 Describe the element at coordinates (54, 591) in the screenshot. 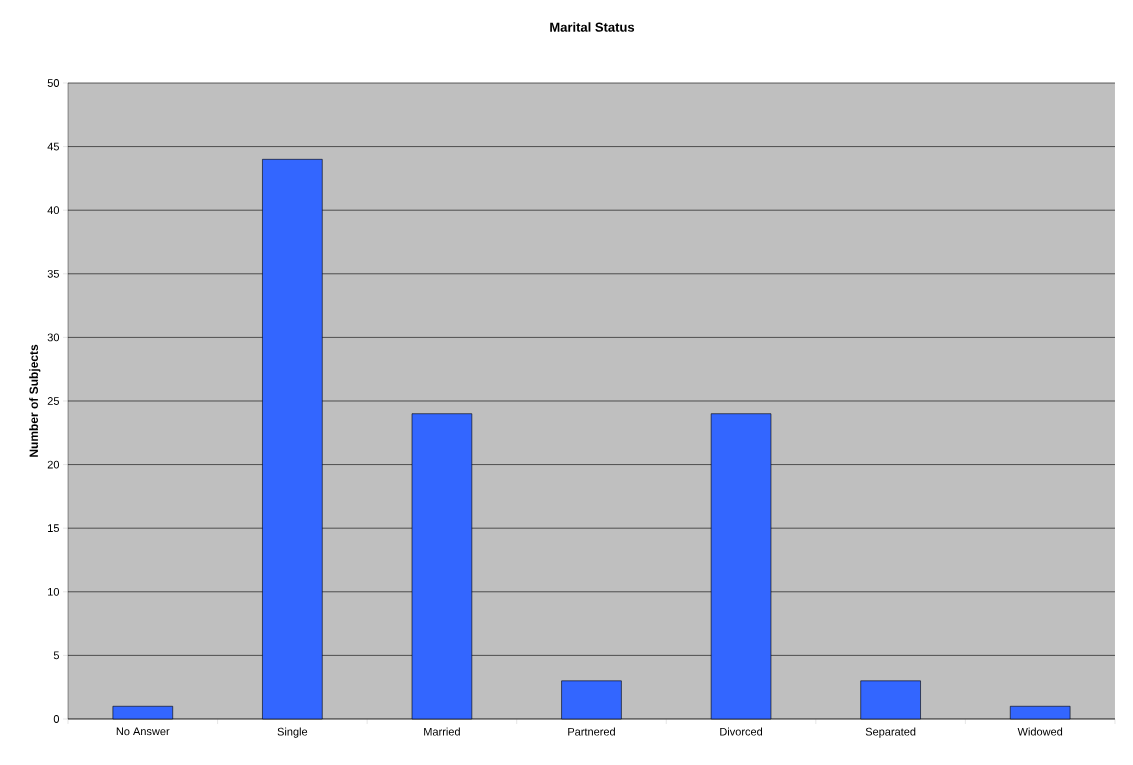

I see `y-tick-label: 10` at that location.